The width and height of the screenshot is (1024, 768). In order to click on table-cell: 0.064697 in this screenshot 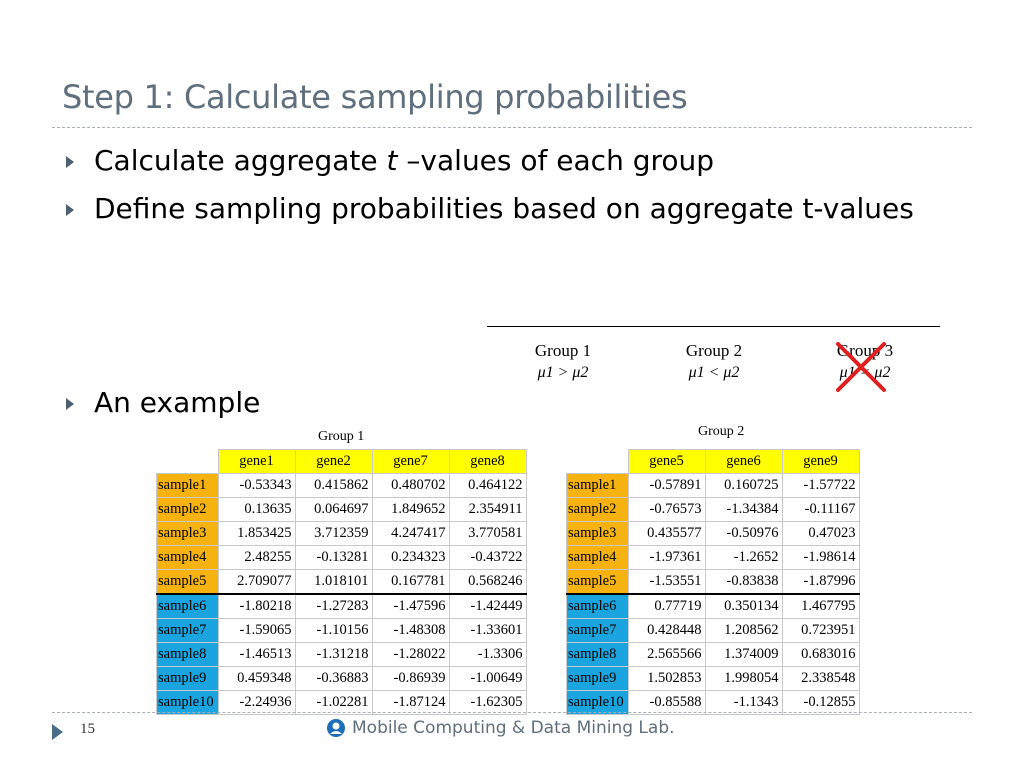, I will do `click(333, 509)`.